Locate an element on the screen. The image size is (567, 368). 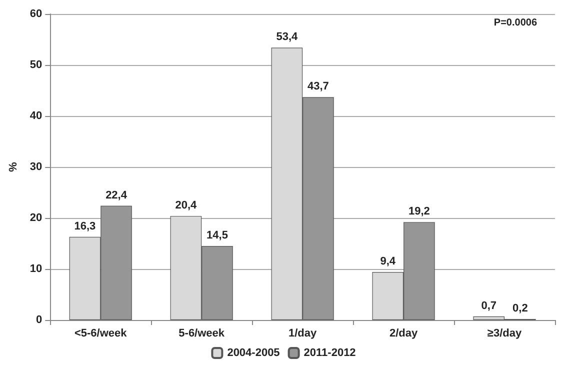
y-tick-label: 50 is located at coordinates (36, 65).